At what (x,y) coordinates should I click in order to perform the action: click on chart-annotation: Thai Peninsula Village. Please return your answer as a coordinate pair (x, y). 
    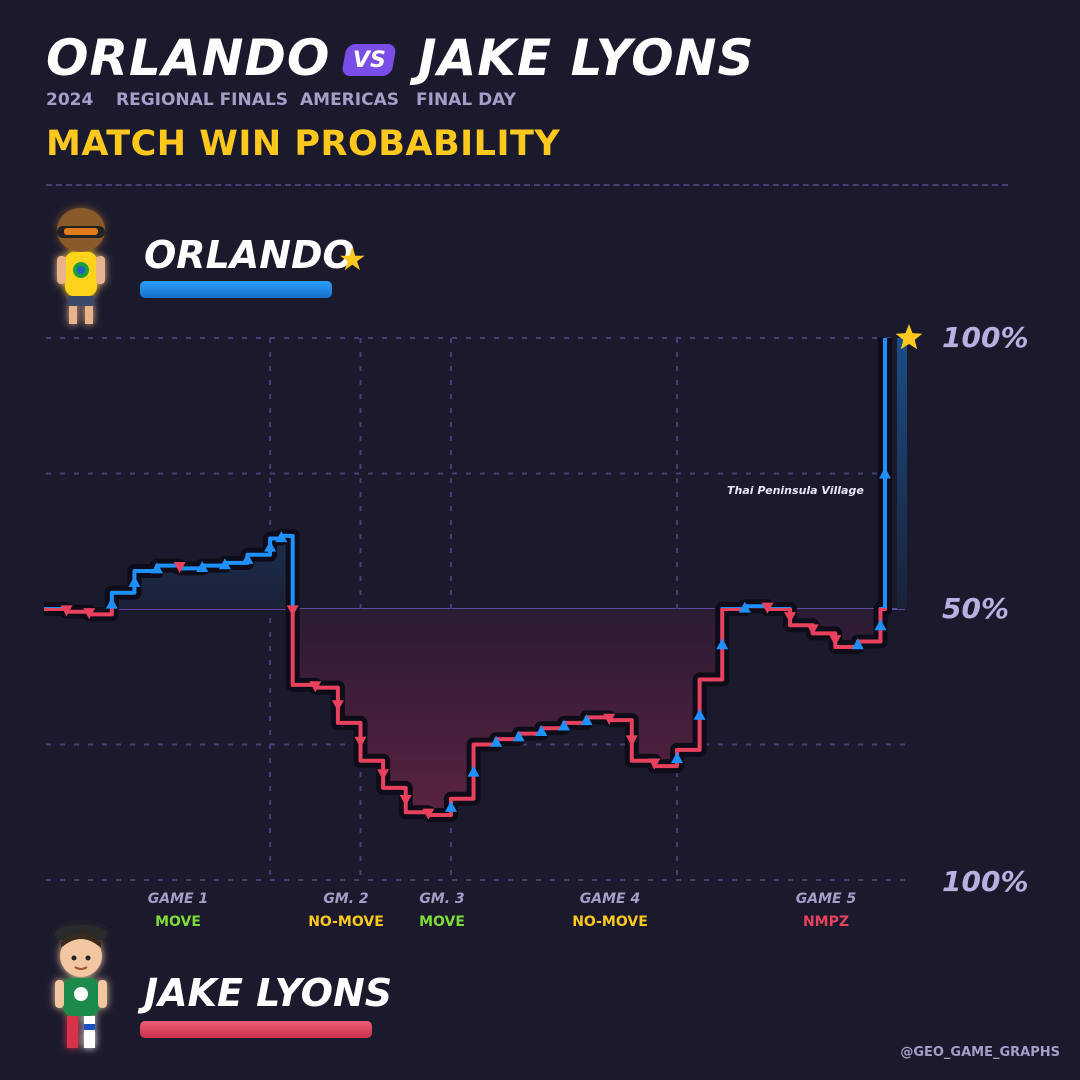
    Looking at the image, I should click on (795, 490).